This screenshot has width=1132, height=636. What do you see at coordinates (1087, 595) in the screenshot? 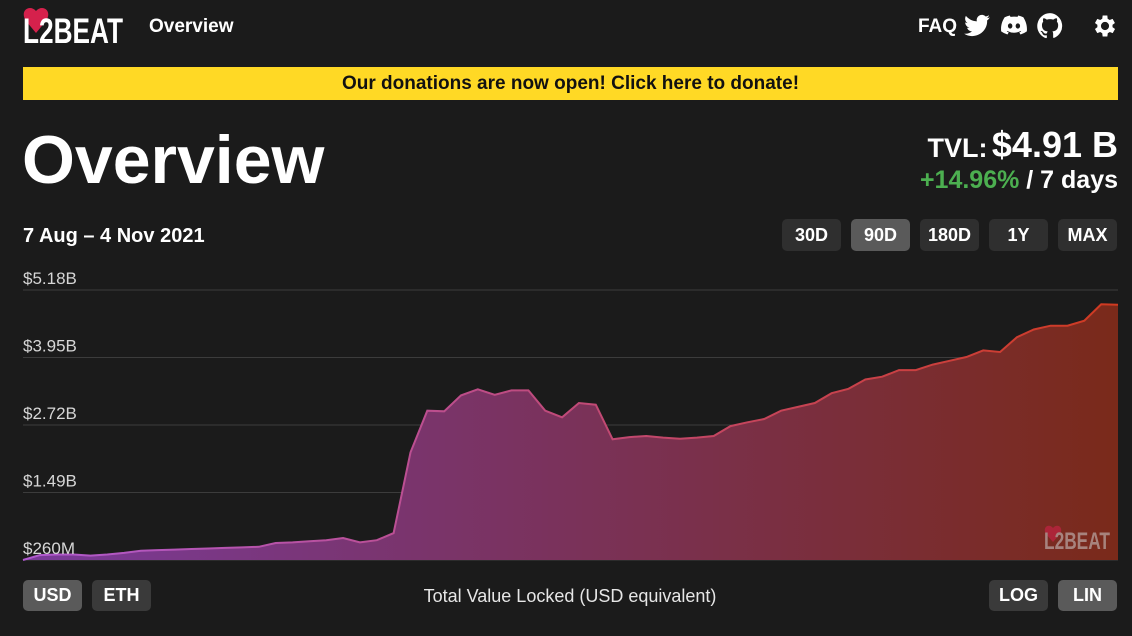
I see `scale-lin-button: LIN` at bounding box center [1087, 595].